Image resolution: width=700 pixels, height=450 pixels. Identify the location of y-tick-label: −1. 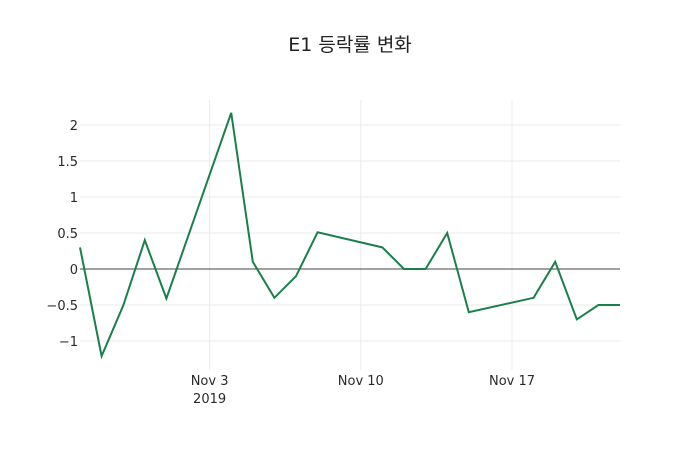
(68, 342).